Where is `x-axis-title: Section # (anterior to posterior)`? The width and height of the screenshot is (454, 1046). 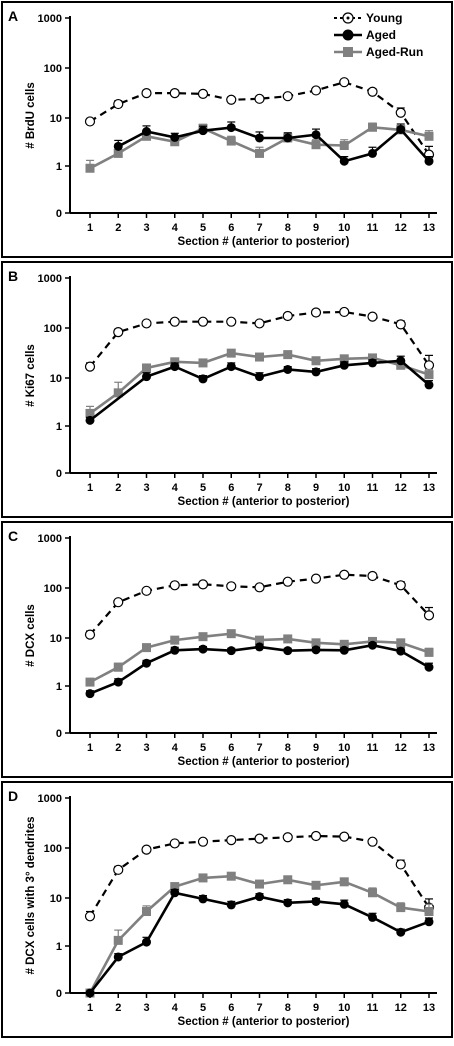 x-axis-title: Section # (anterior to posterior) is located at coordinates (264, 242).